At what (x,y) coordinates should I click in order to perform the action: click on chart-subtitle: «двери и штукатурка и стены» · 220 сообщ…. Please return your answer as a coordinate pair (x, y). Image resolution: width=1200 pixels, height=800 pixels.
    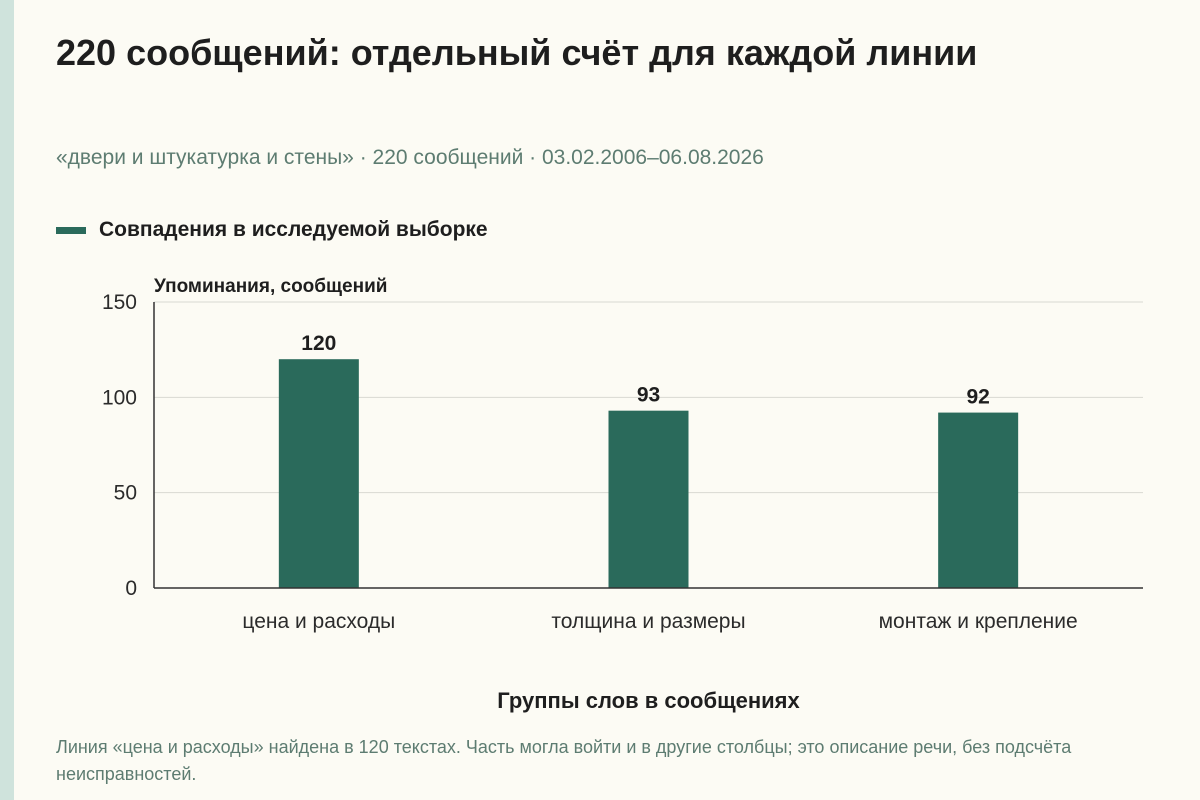
    Looking at the image, I should click on (410, 157).